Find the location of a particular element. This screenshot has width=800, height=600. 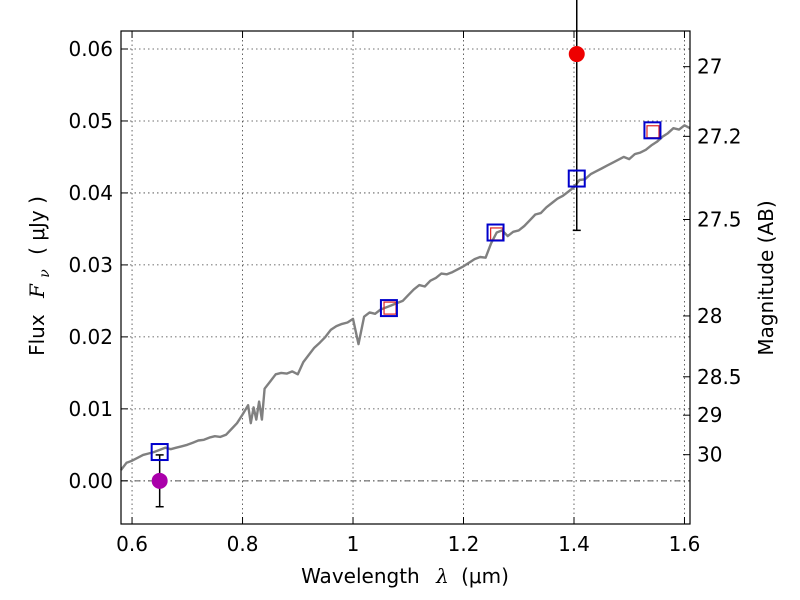

y2-tick-label: 27.2 is located at coordinates (719, 136).